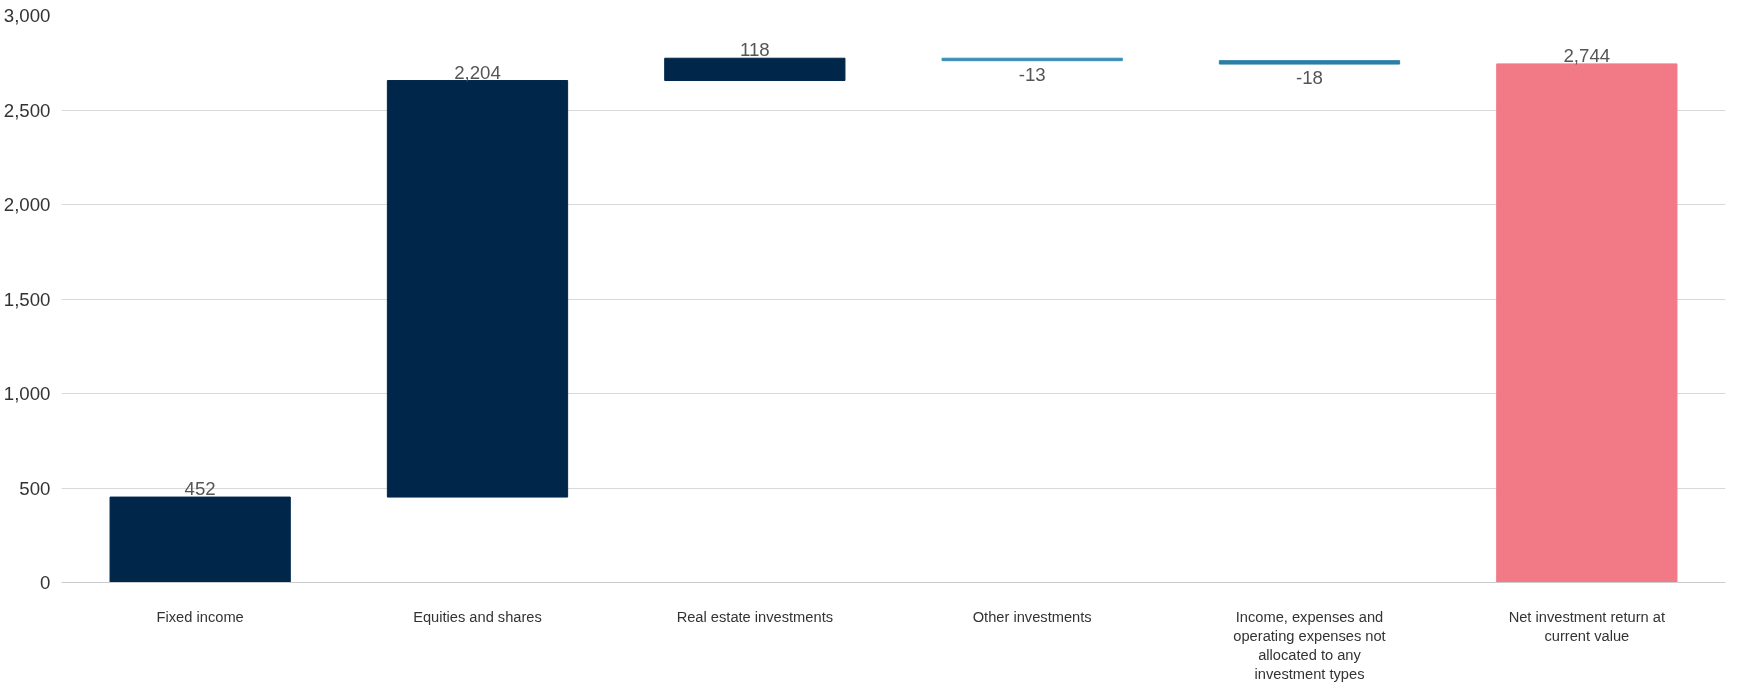 This screenshot has height=691, width=1737. I want to click on data-label: 2,744, so click(1587, 55).